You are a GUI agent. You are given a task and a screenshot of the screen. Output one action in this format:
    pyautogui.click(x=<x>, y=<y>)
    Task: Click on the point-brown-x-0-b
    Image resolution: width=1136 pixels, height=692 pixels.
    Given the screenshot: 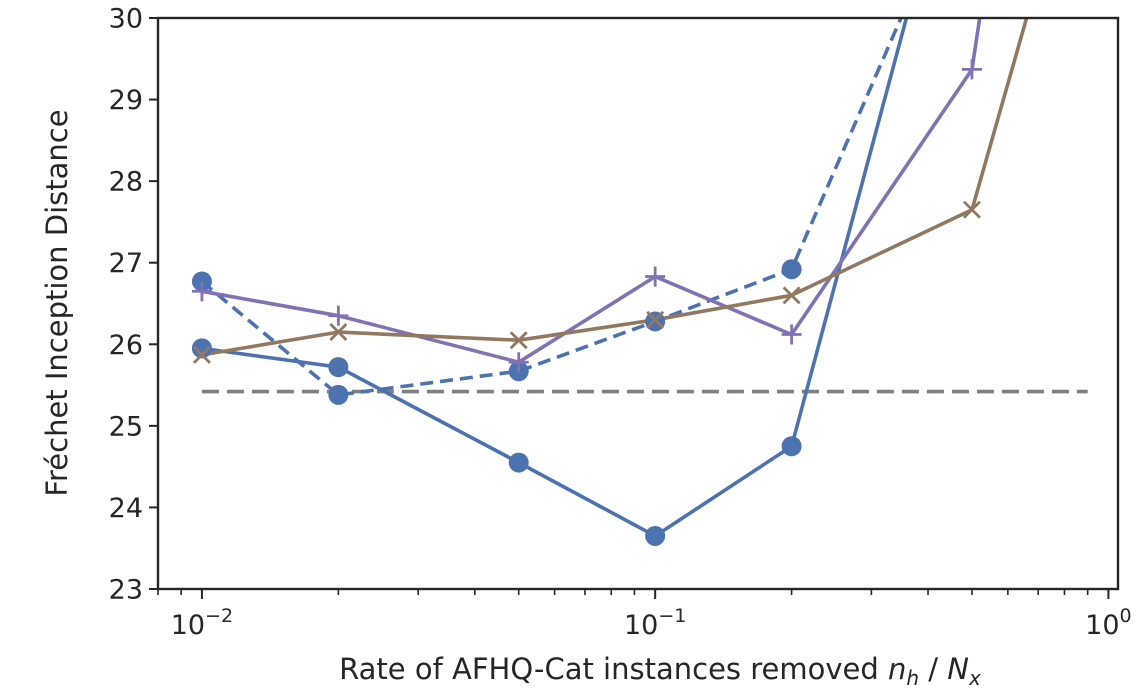 What is the action you would take?
    pyautogui.click(x=201, y=354)
    